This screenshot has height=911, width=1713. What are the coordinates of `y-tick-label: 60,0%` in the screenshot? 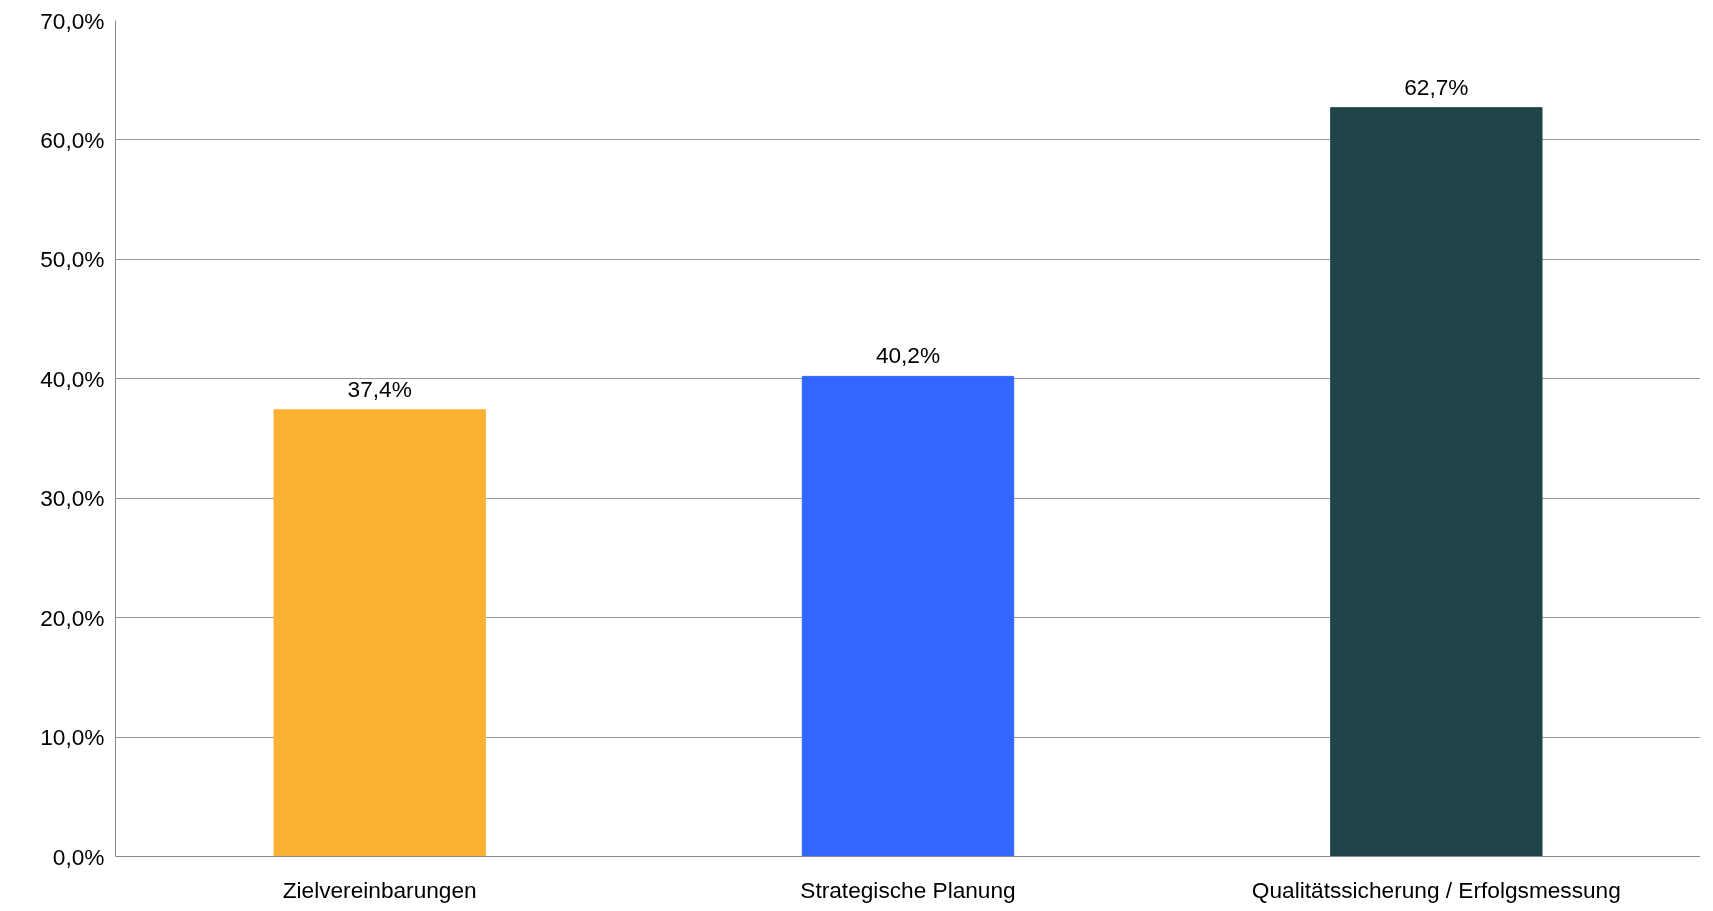 It's located at (72, 139).